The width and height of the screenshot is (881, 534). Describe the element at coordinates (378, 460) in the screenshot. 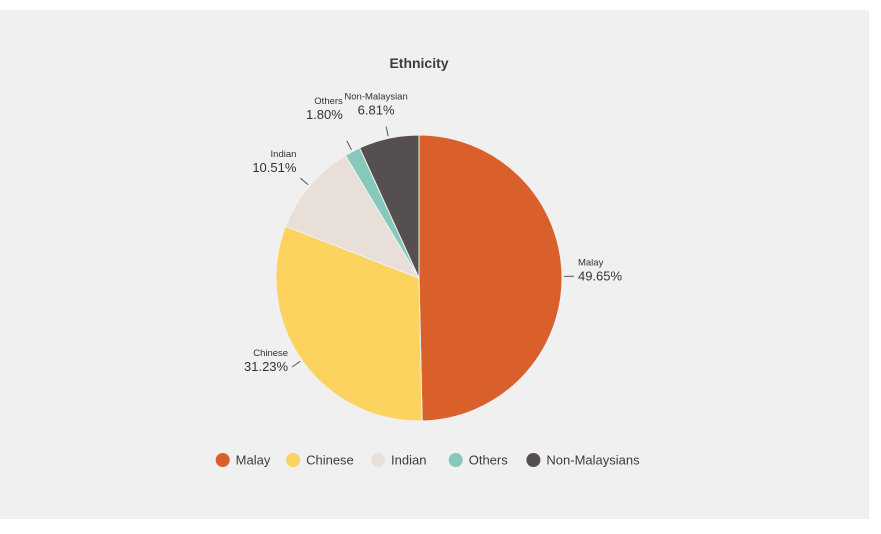

I see `legend-swatch-indian` at that location.